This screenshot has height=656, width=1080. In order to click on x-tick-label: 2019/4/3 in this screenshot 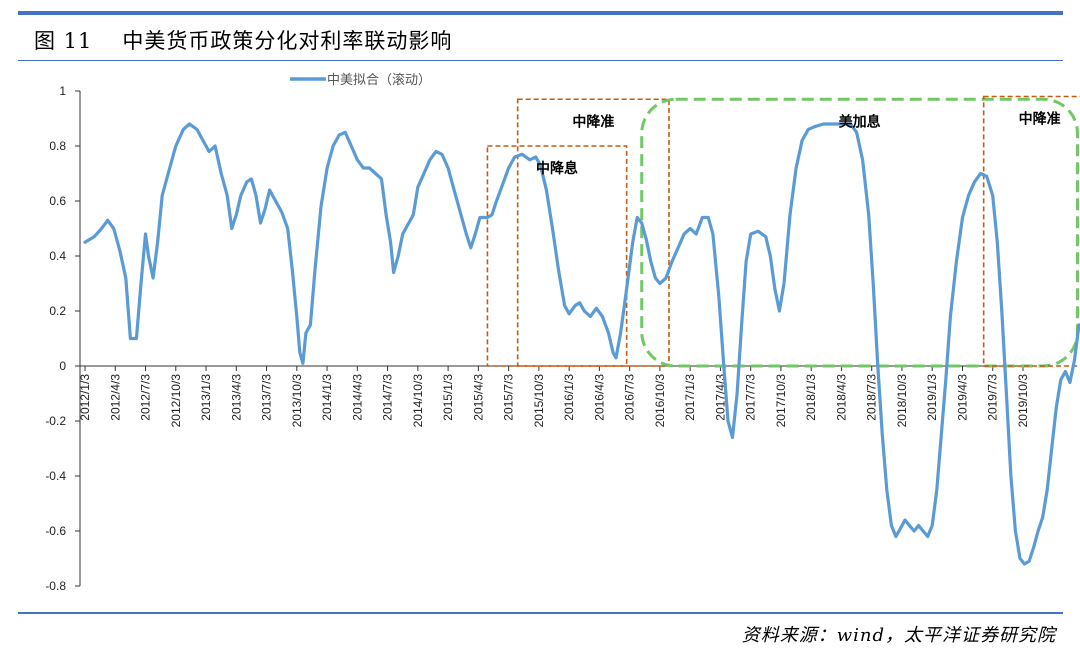, I will do `click(962, 397)`.